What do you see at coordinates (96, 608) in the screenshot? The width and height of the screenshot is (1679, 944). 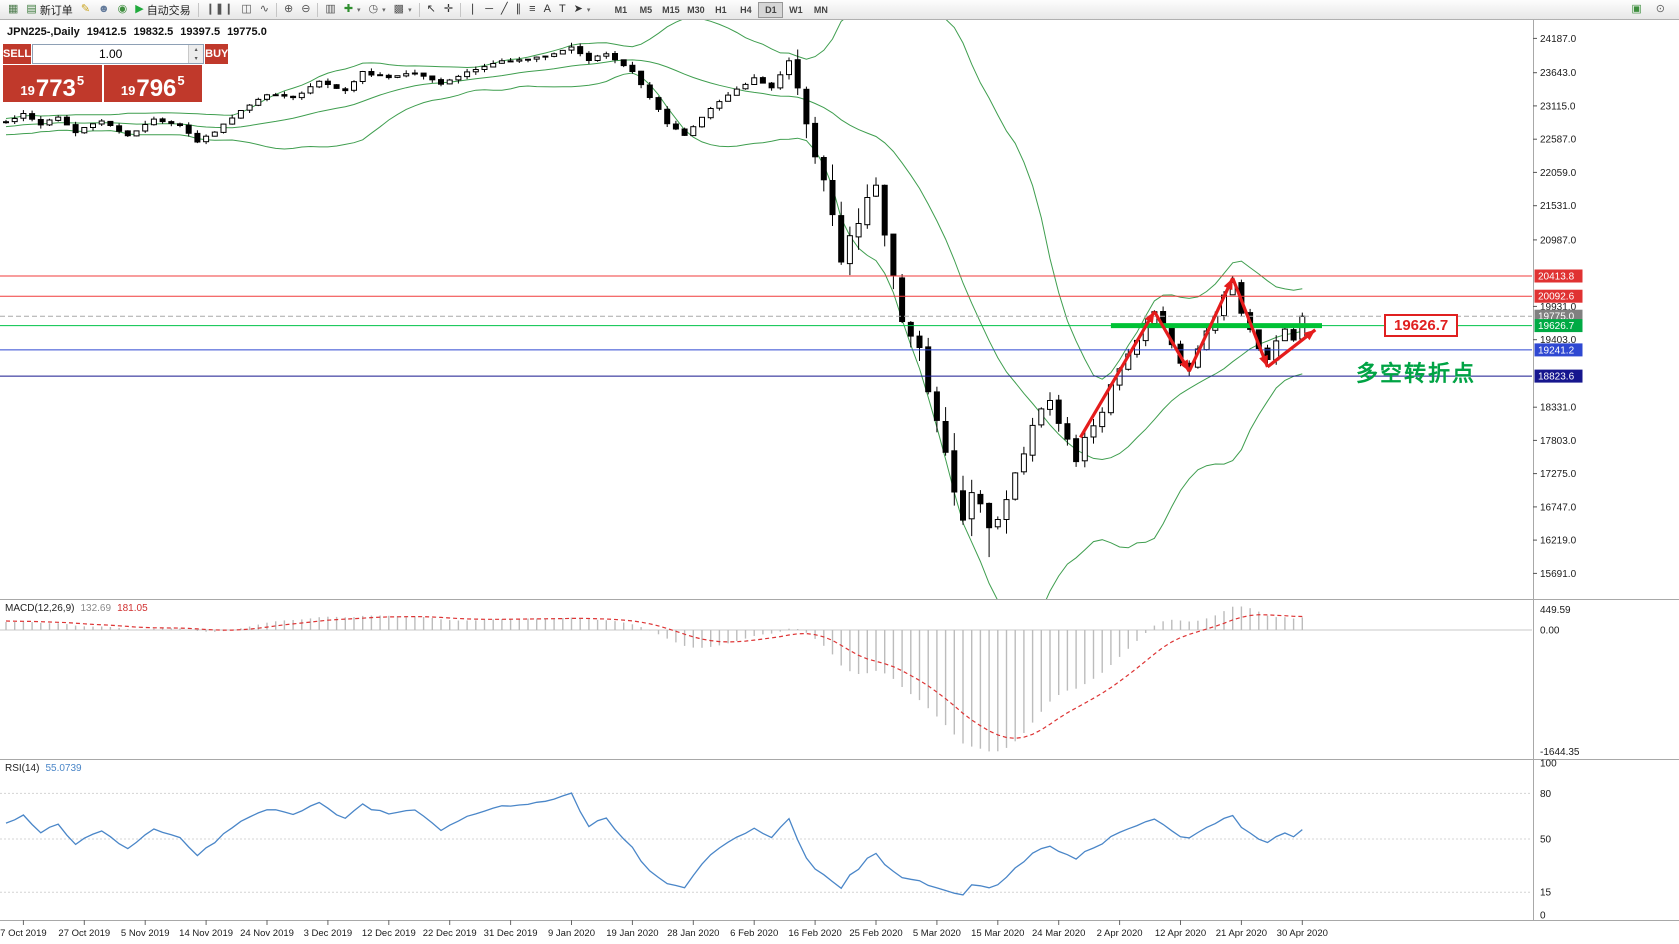 I see `macd-main-value: 132.69` at bounding box center [96, 608].